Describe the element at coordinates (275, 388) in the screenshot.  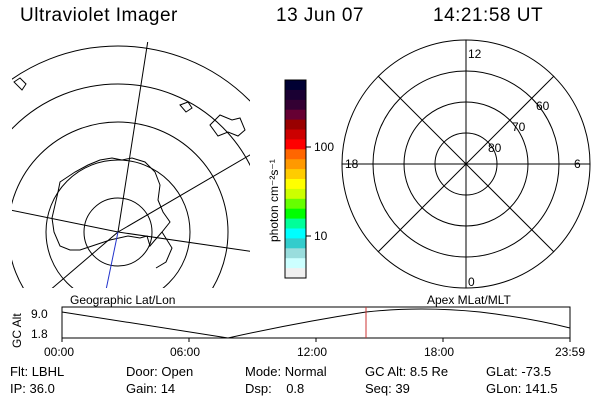
I see `status-dsp: Dsp: 0.8` at that location.